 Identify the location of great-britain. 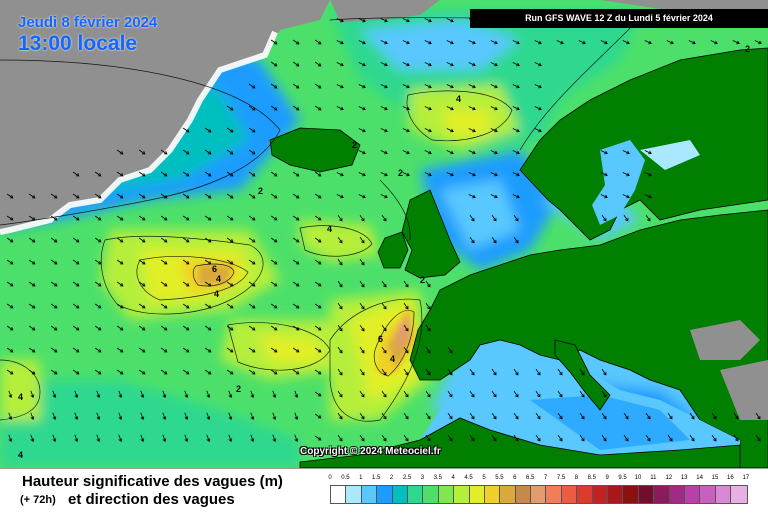
(431, 234).